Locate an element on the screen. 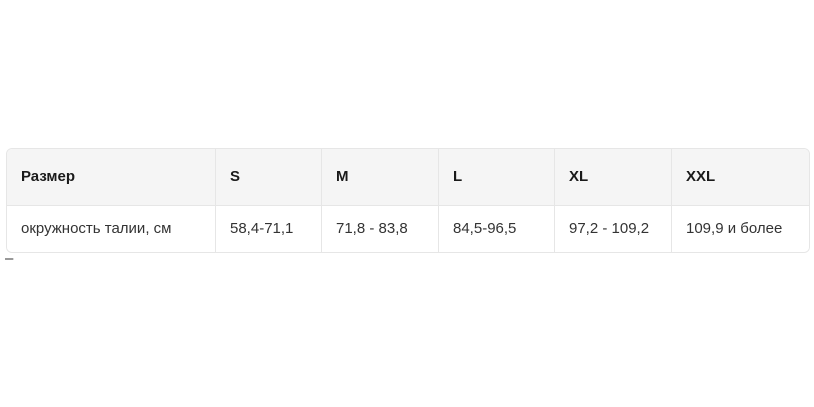  cell-waist-m: 71,8 - 83,8 is located at coordinates (379, 229).